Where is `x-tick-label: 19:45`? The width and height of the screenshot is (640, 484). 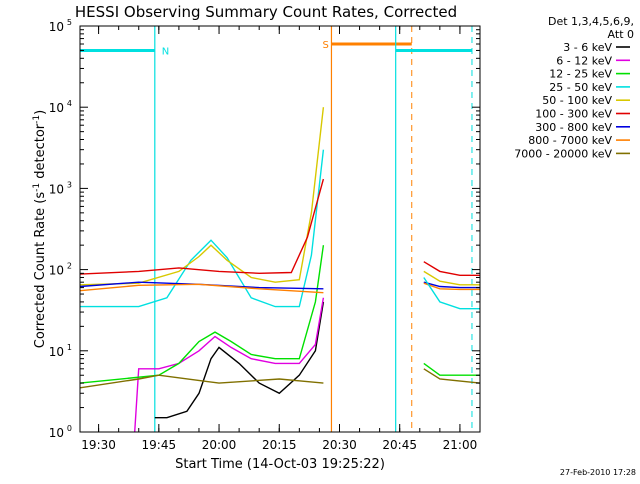
x-tick-label: 19:45 is located at coordinates (159, 445).